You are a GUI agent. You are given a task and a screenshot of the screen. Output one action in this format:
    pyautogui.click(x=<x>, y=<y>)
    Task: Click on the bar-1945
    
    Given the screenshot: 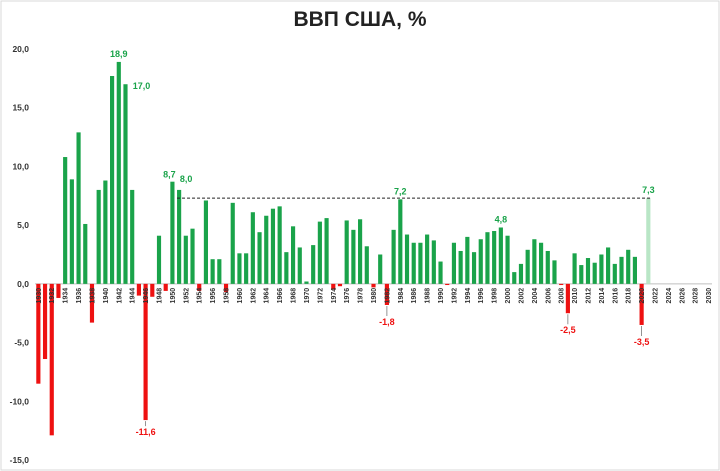 What is the action you would take?
    pyautogui.click(x=138, y=289)
    